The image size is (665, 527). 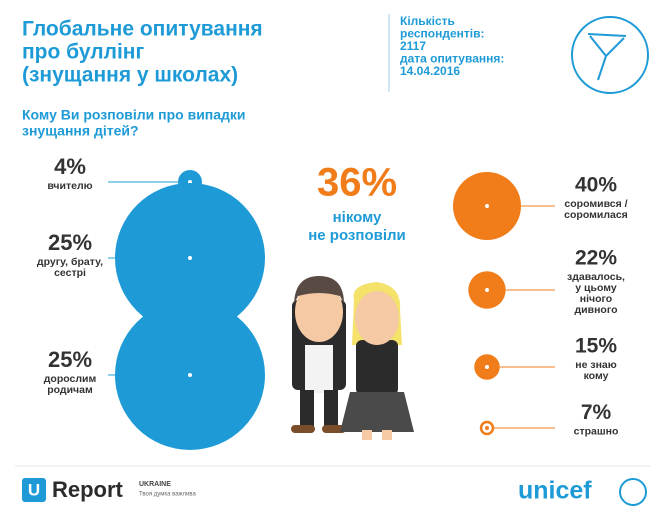 I want to click on category-label: у цьому, so click(x=596, y=288).